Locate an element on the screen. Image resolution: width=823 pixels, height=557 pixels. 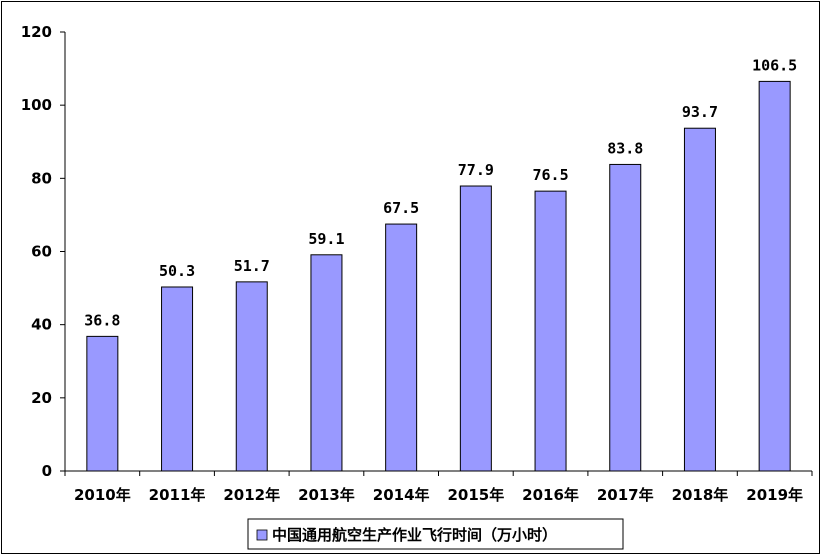
legend: 中国通用航空生产作业飞行时间（万小时） is located at coordinates (435, 534).